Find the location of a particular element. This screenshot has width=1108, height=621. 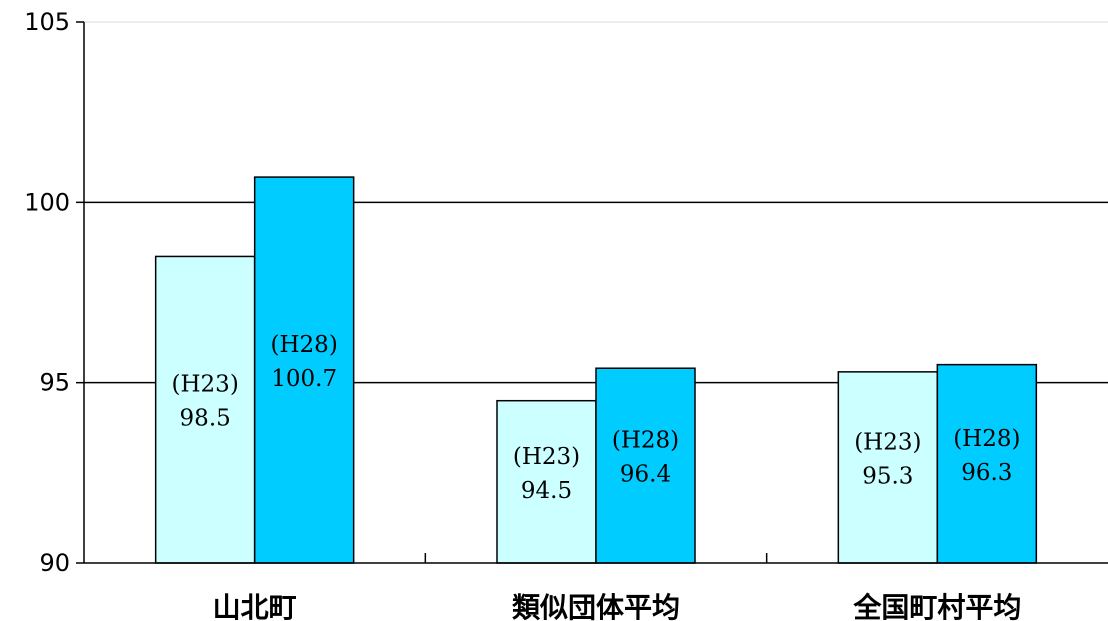

data-label: 100.7 is located at coordinates (304, 379).